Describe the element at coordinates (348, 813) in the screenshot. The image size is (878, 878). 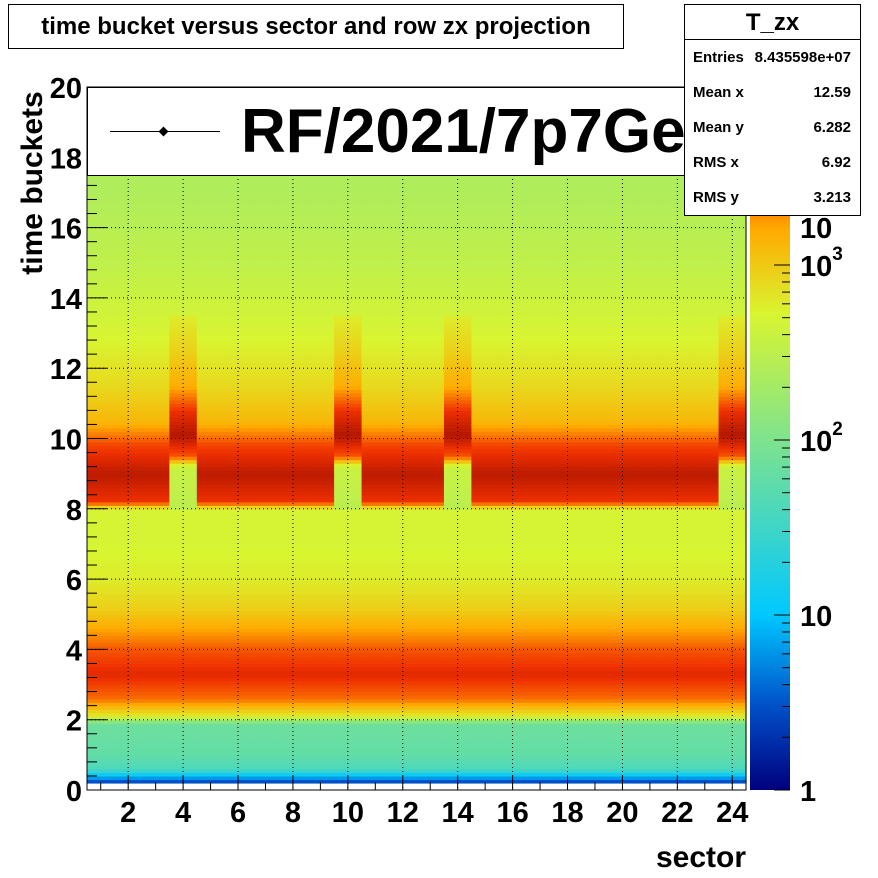
I see `x-tick-label: 10` at that location.